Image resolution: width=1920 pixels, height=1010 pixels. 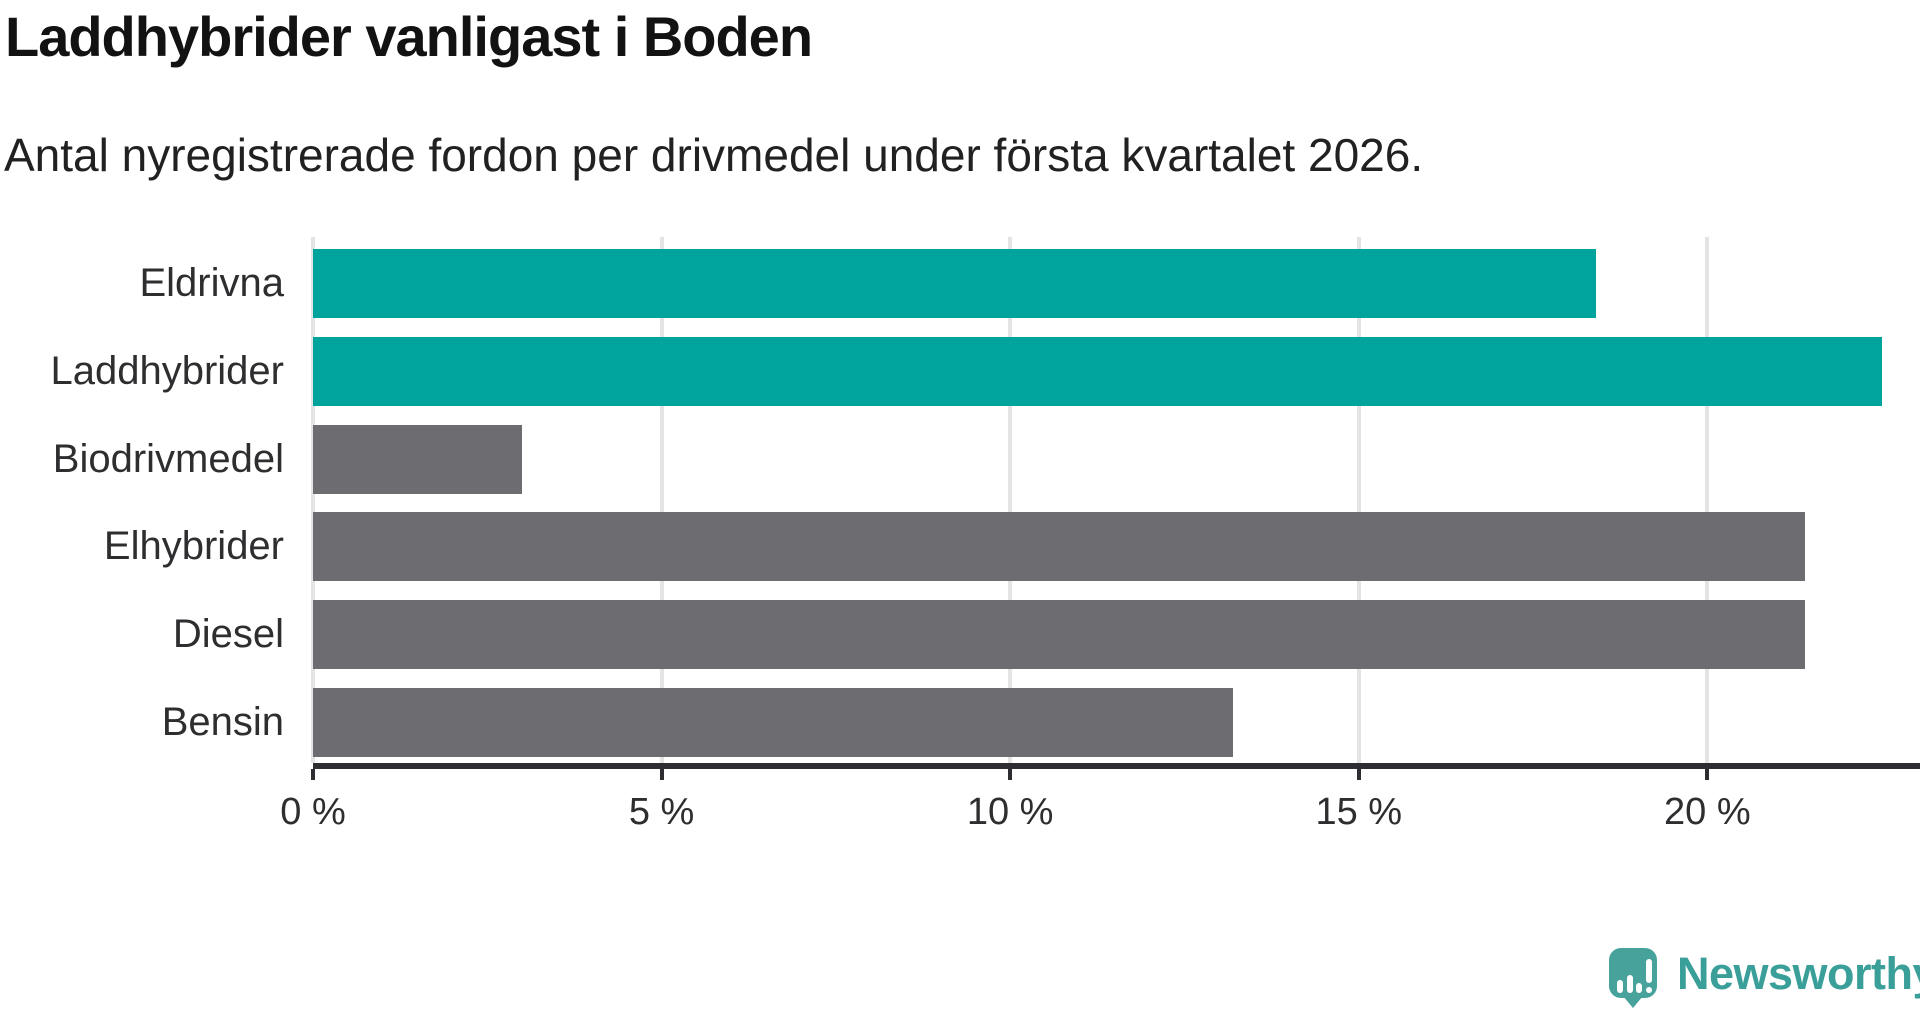 What do you see at coordinates (409, 36) in the screenshot?
I see `chart-title: Laddhybrider vanligast i Boden` at bounding box center [409, 36].